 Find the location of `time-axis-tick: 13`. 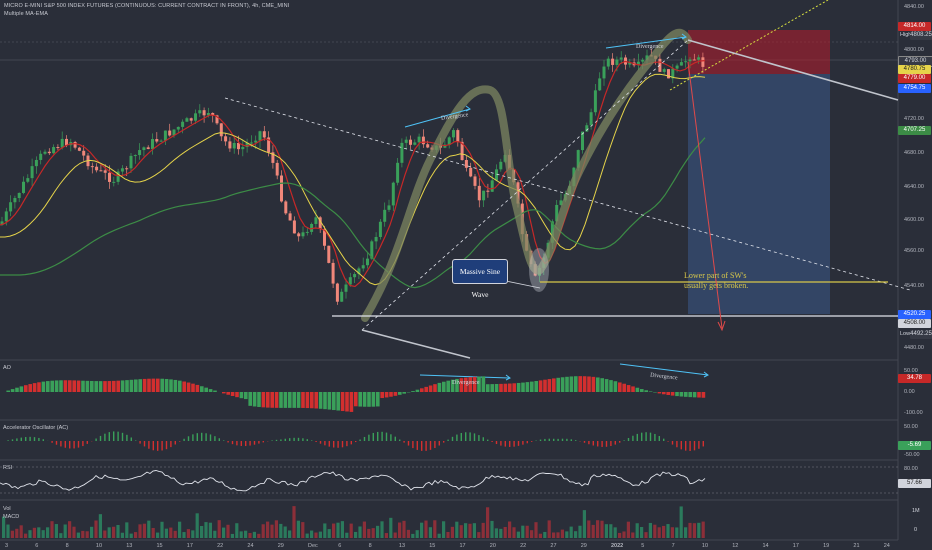

time-axis-tick: 13 is located at coordinates (402, 546).